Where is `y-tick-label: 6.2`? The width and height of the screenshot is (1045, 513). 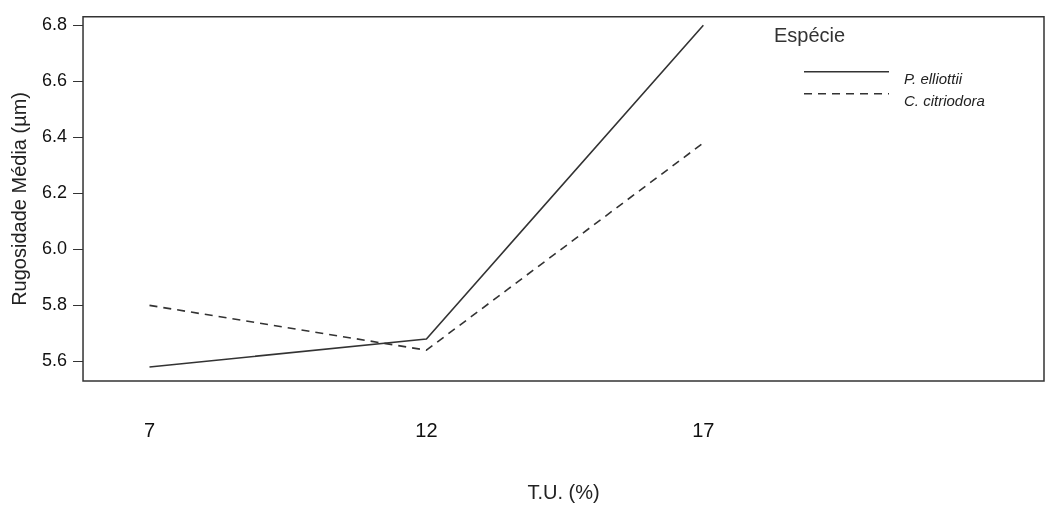
y-tick-label: 6.2 is located at coordinates (54, 192).